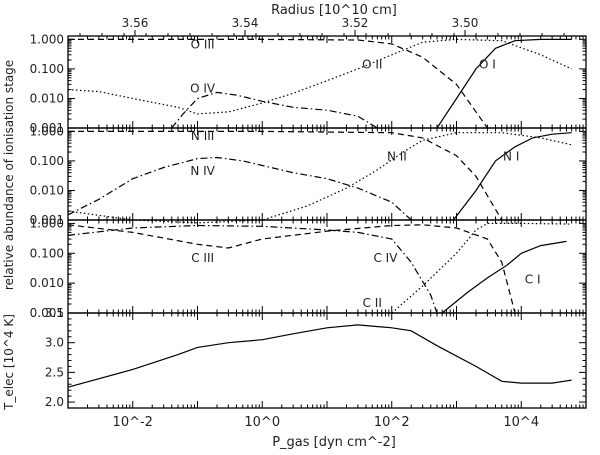  I want to click on series-line-o-iv, so click(274, 110).